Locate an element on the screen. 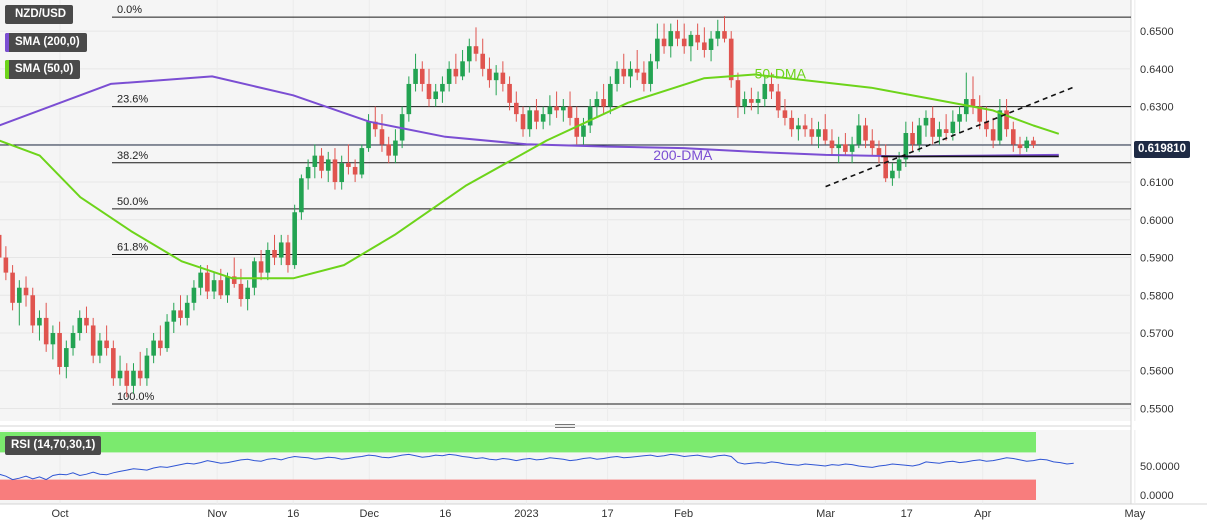 This screenshot has width=1207, height=526. x-tick-label: Oct is located at coordinates (59, 514).